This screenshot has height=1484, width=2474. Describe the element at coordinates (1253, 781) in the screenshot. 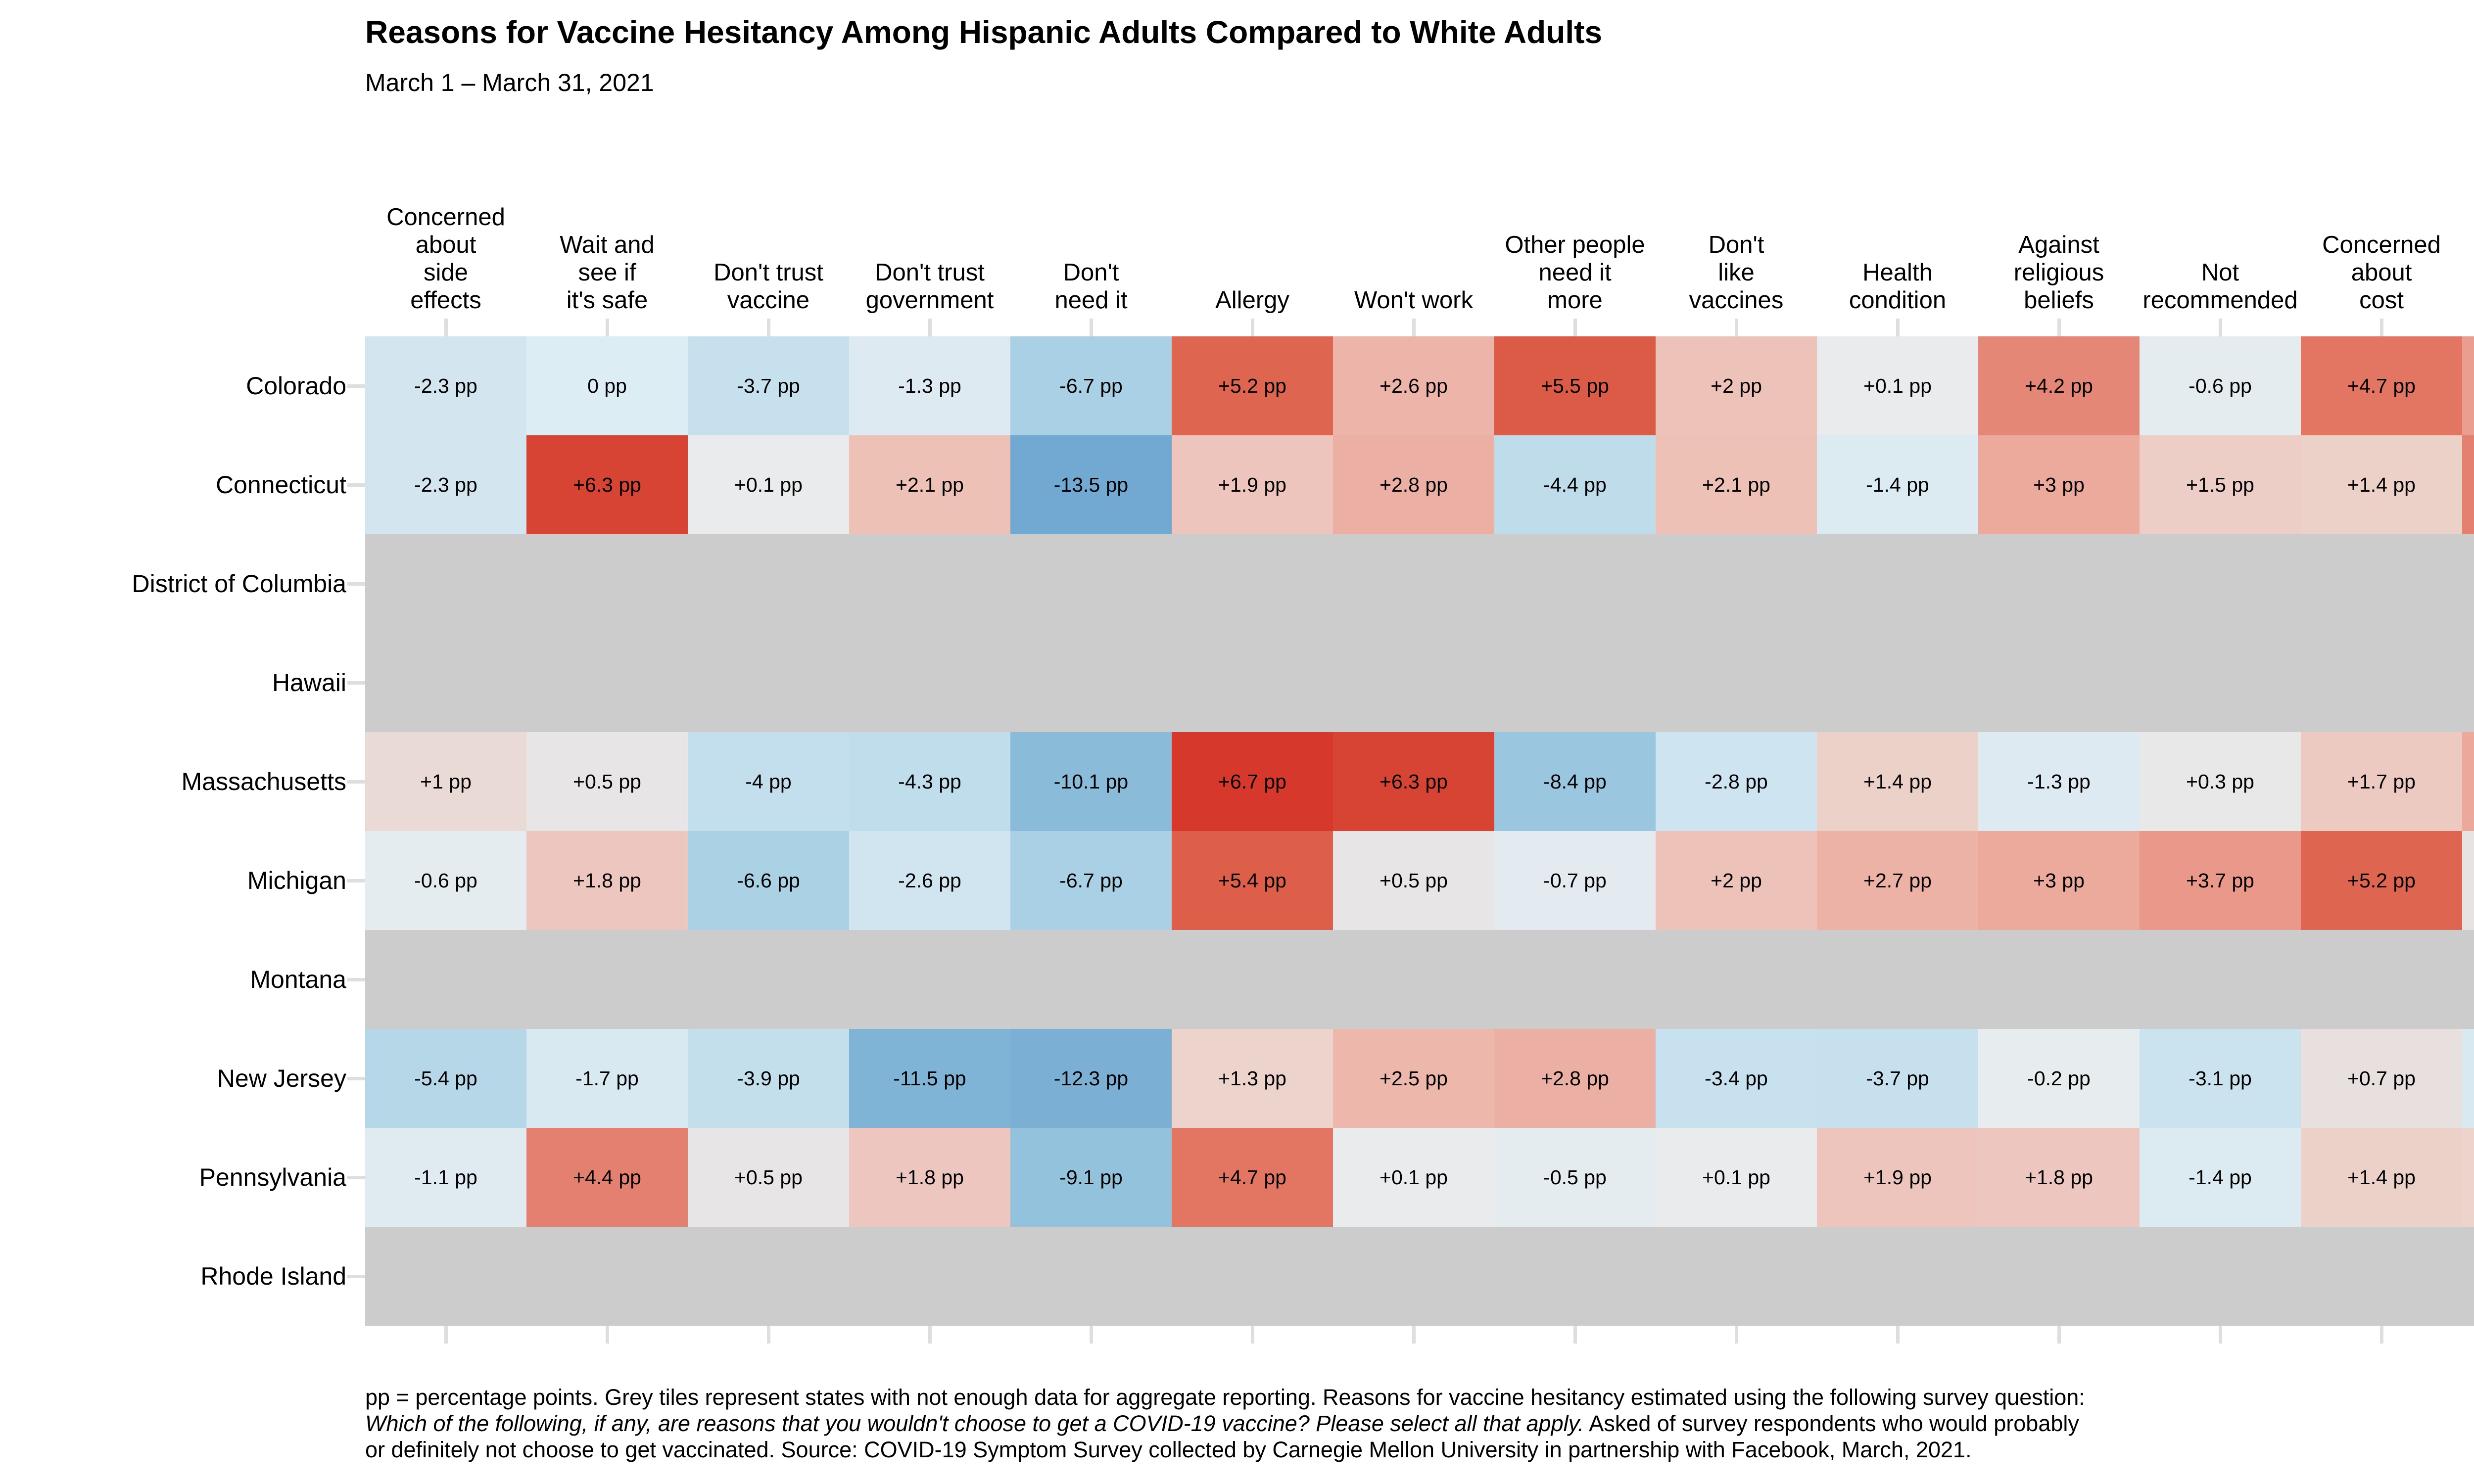

I see `heatmap-cell: +6.7 pp` at that location.